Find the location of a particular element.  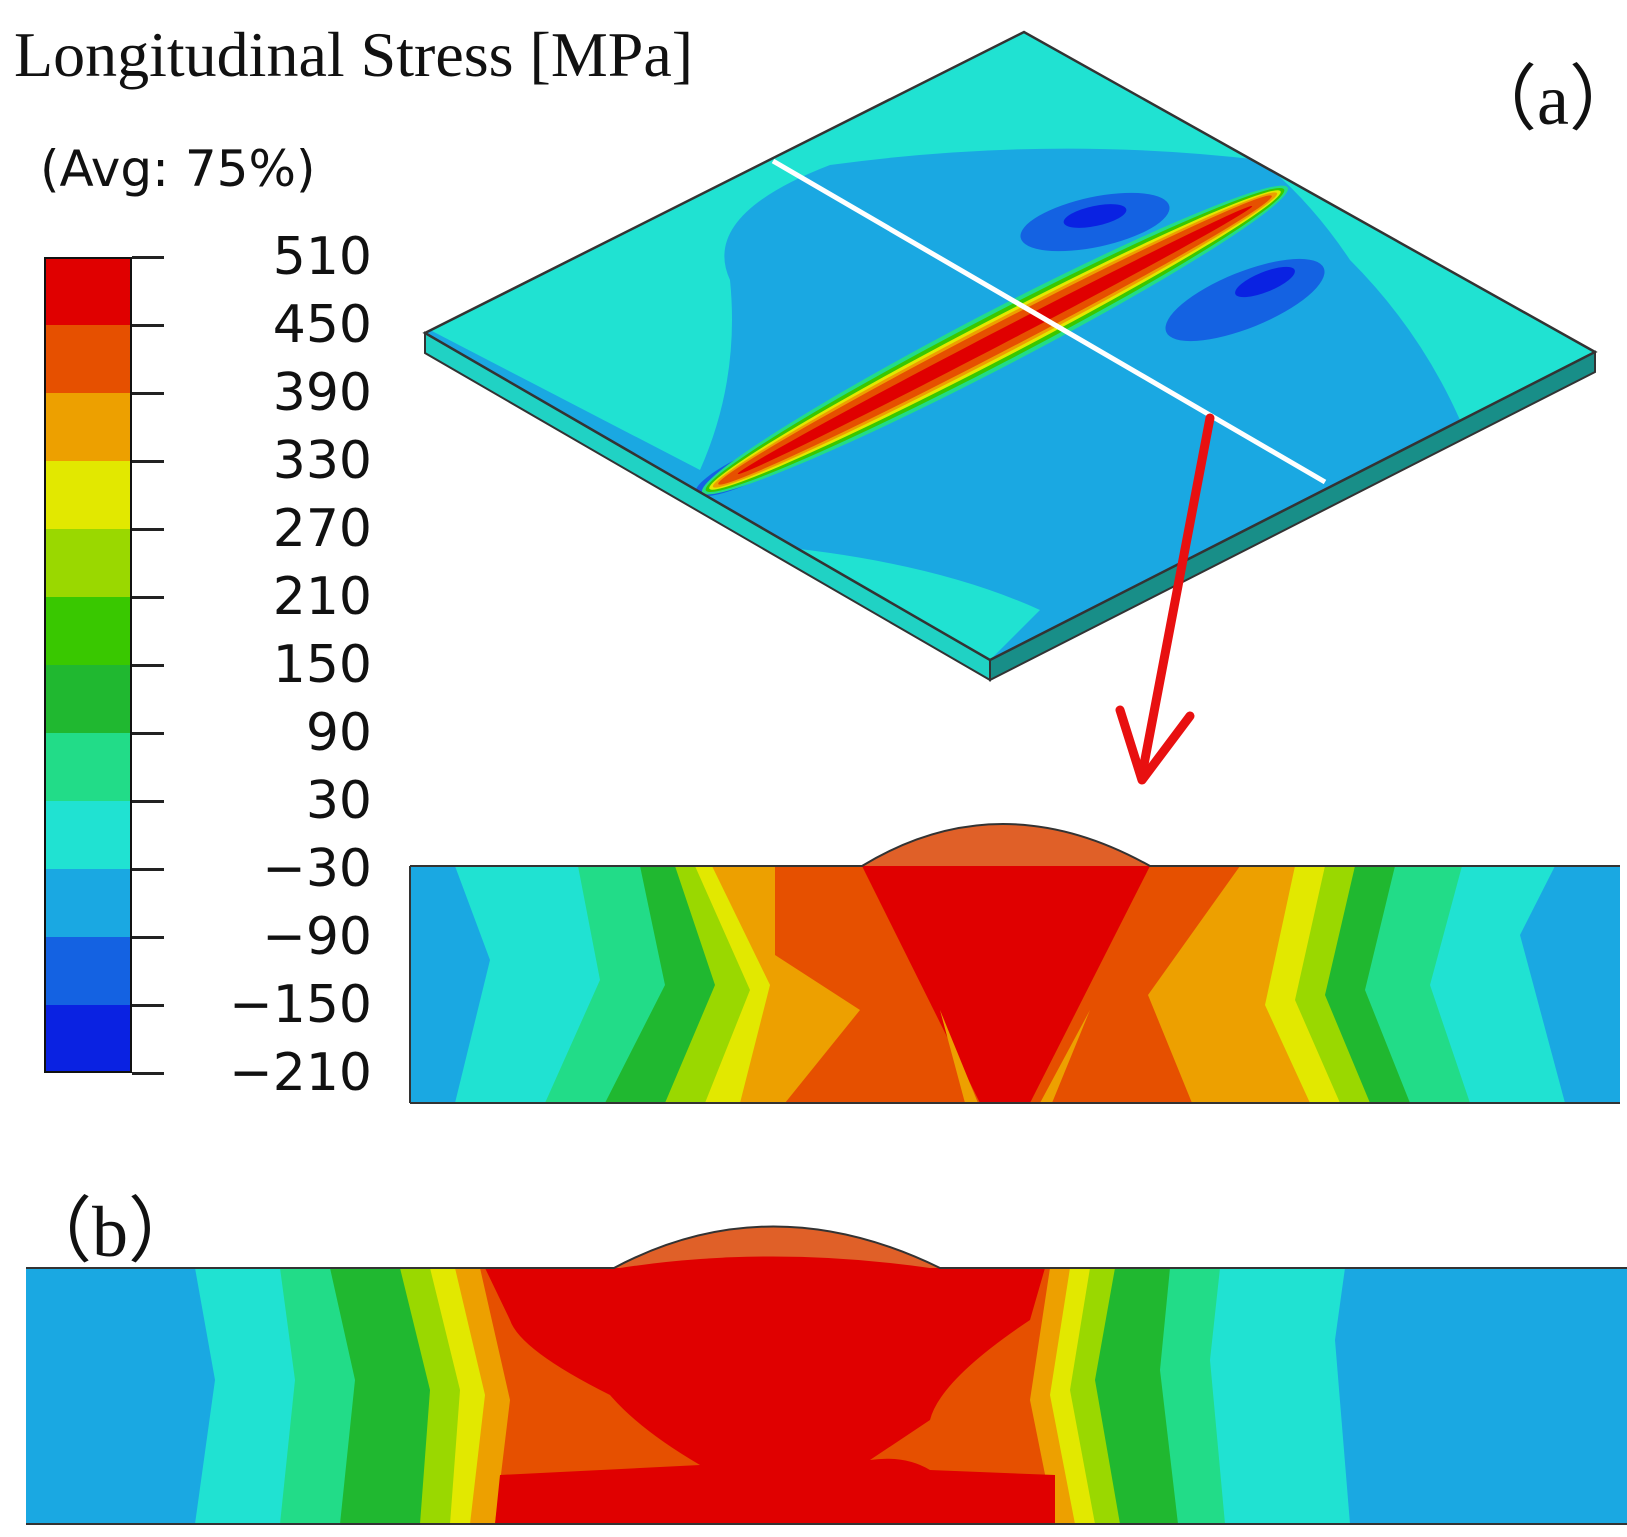

legend-value: −150 is located at coordinates (300, 1005).